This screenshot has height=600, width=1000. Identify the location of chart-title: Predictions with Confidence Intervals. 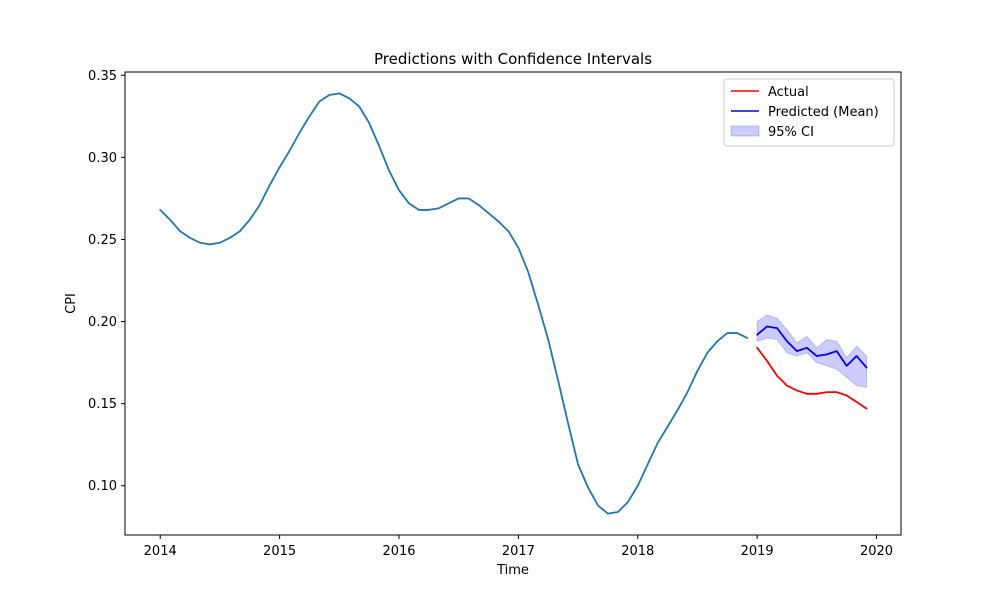
(513, 59).